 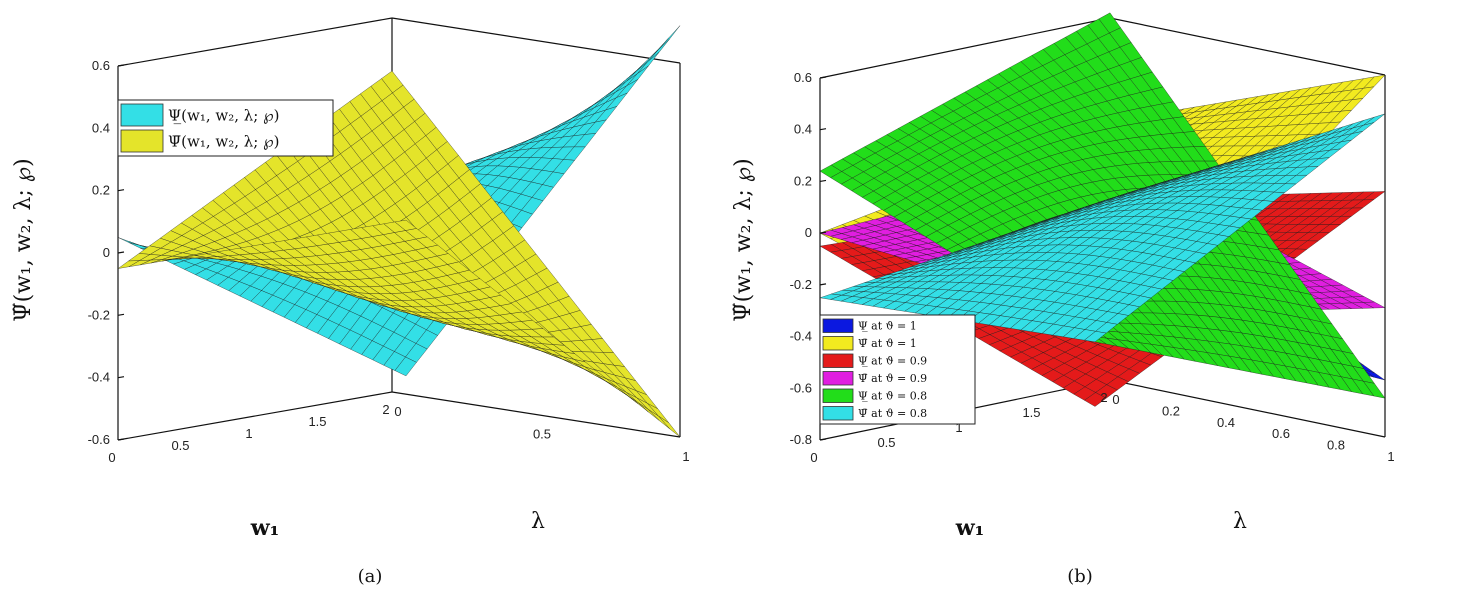 What do you see at coordinates (180, 445) in the screenshot?
I see `x-tick-label: 0.5` at bounding box center [180, 445].